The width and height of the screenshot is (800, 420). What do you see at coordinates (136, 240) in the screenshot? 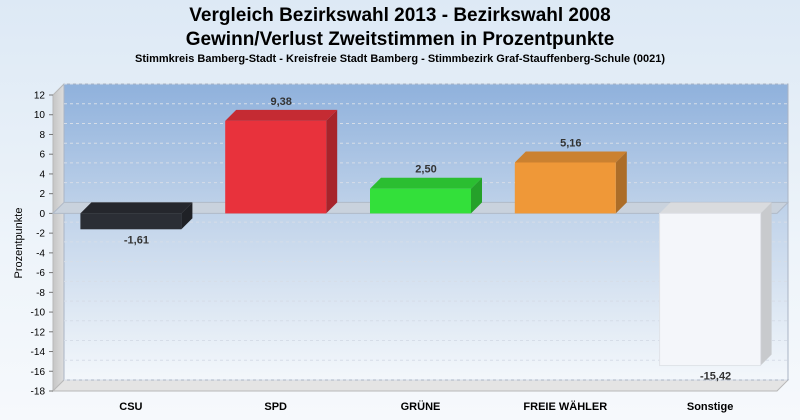
I see `data-label: -1,61` at bounding box center [136, 240].